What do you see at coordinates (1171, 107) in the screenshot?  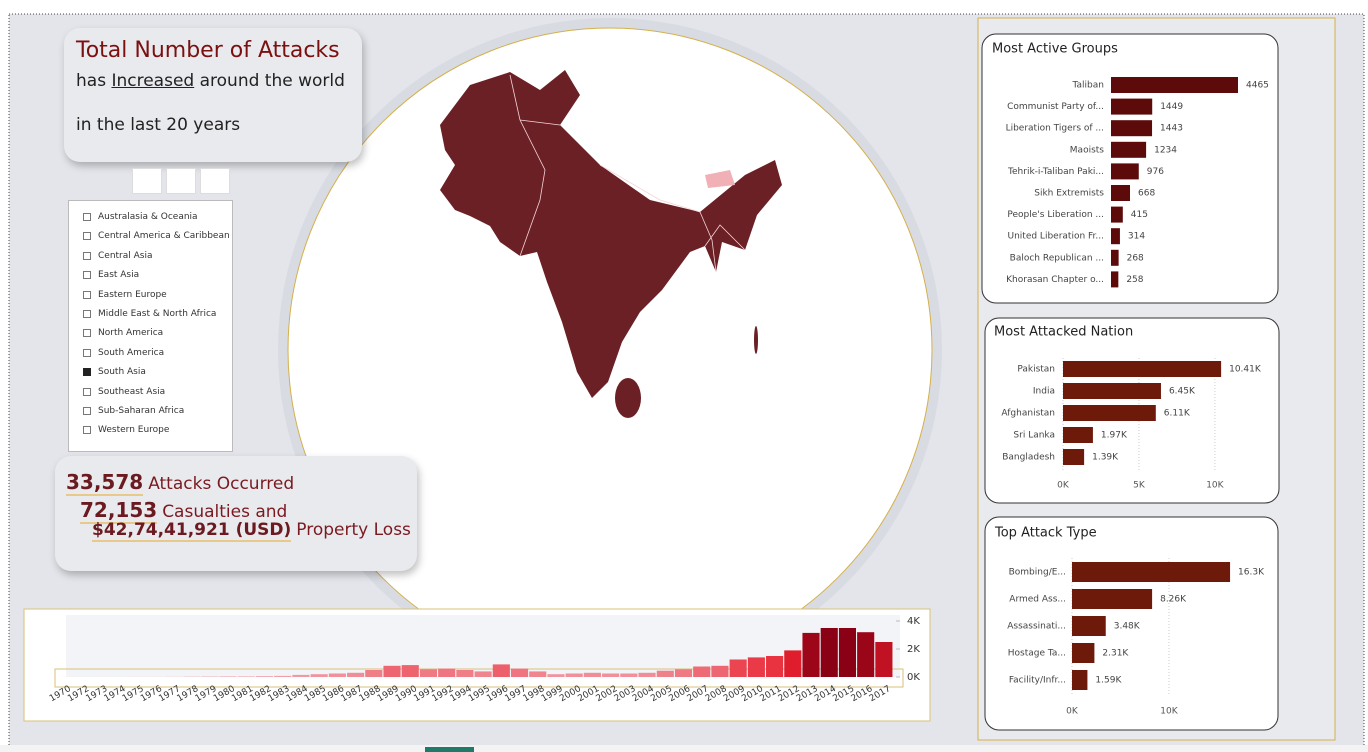 I see `data-label: 1449` at bounding box center [1171, 107].